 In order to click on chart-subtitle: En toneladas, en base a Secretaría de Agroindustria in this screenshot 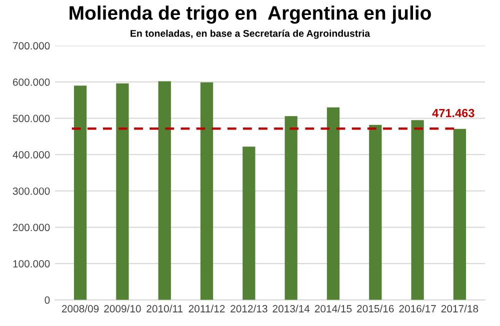, I will do `click(250, 34)`.